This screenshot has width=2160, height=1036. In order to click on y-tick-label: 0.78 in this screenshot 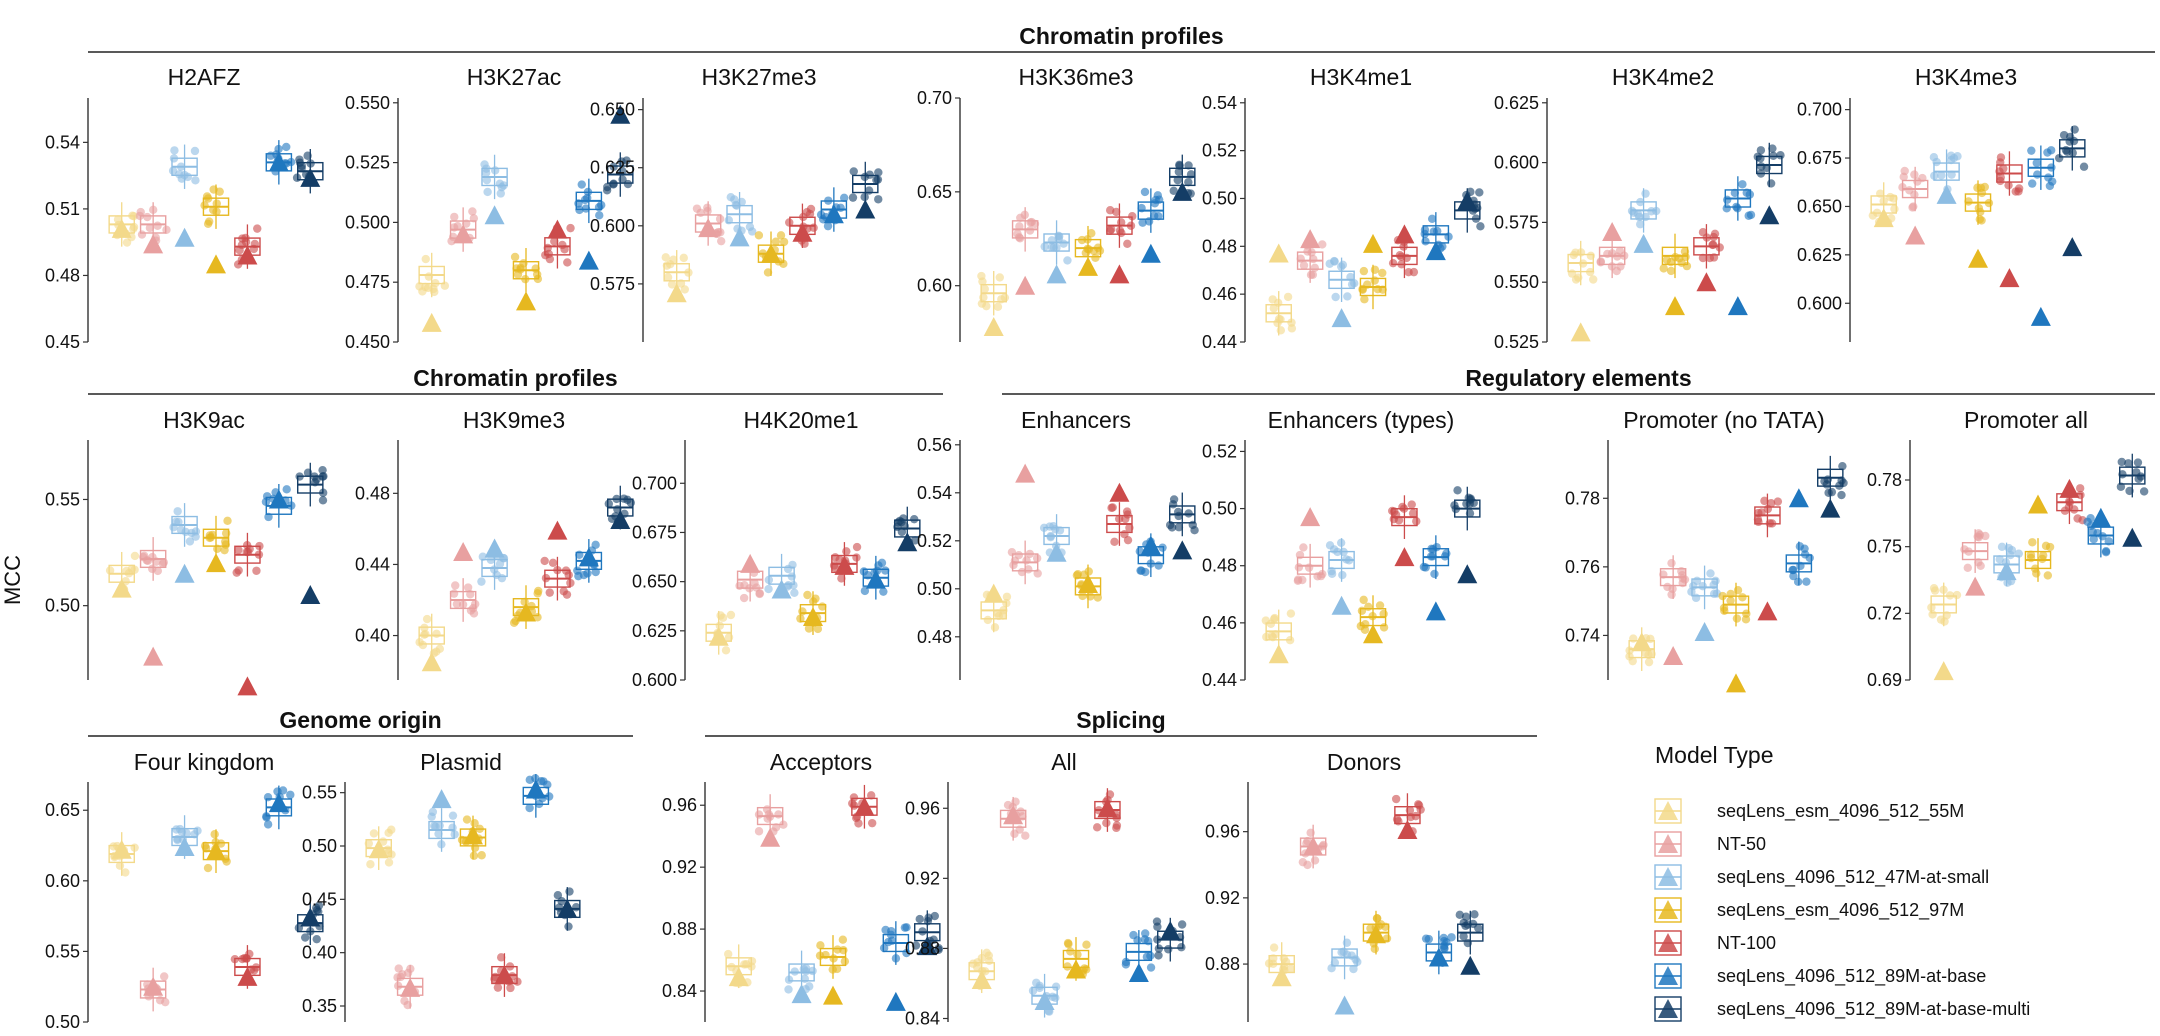, I will do `click(1884, 480)`.